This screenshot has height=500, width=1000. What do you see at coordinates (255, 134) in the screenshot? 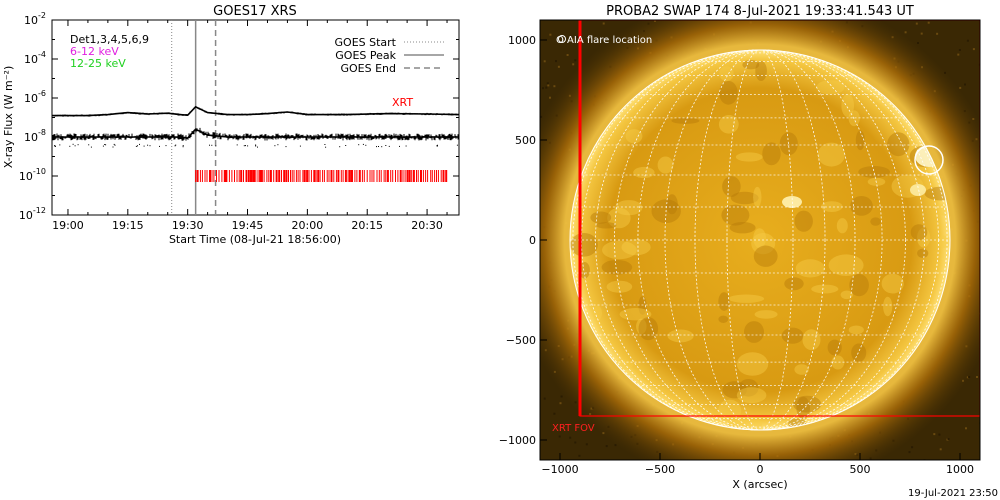
I see `goes-series-noise` at bounding box center [255, 134].